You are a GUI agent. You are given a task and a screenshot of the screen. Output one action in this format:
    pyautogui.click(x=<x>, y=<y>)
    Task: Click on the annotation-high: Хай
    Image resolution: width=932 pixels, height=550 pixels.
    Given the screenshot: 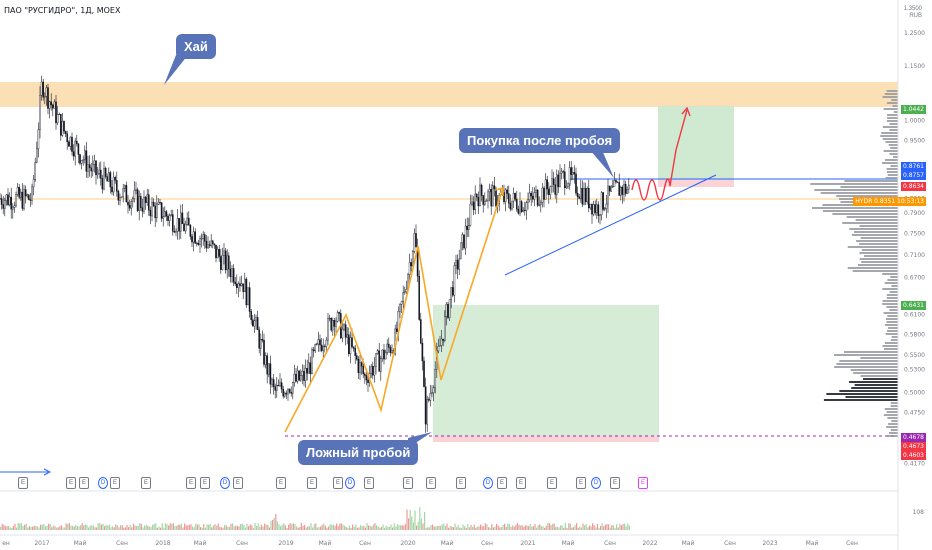 What is the action you would take?
    pyautogui.click(x=196, y=46)
    